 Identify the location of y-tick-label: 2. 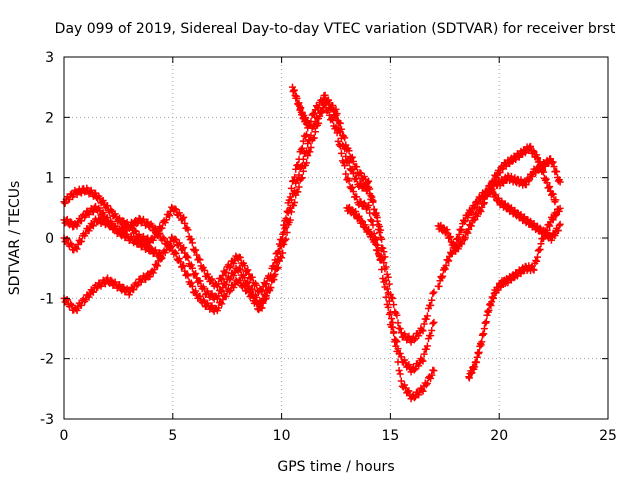
(49, 118).